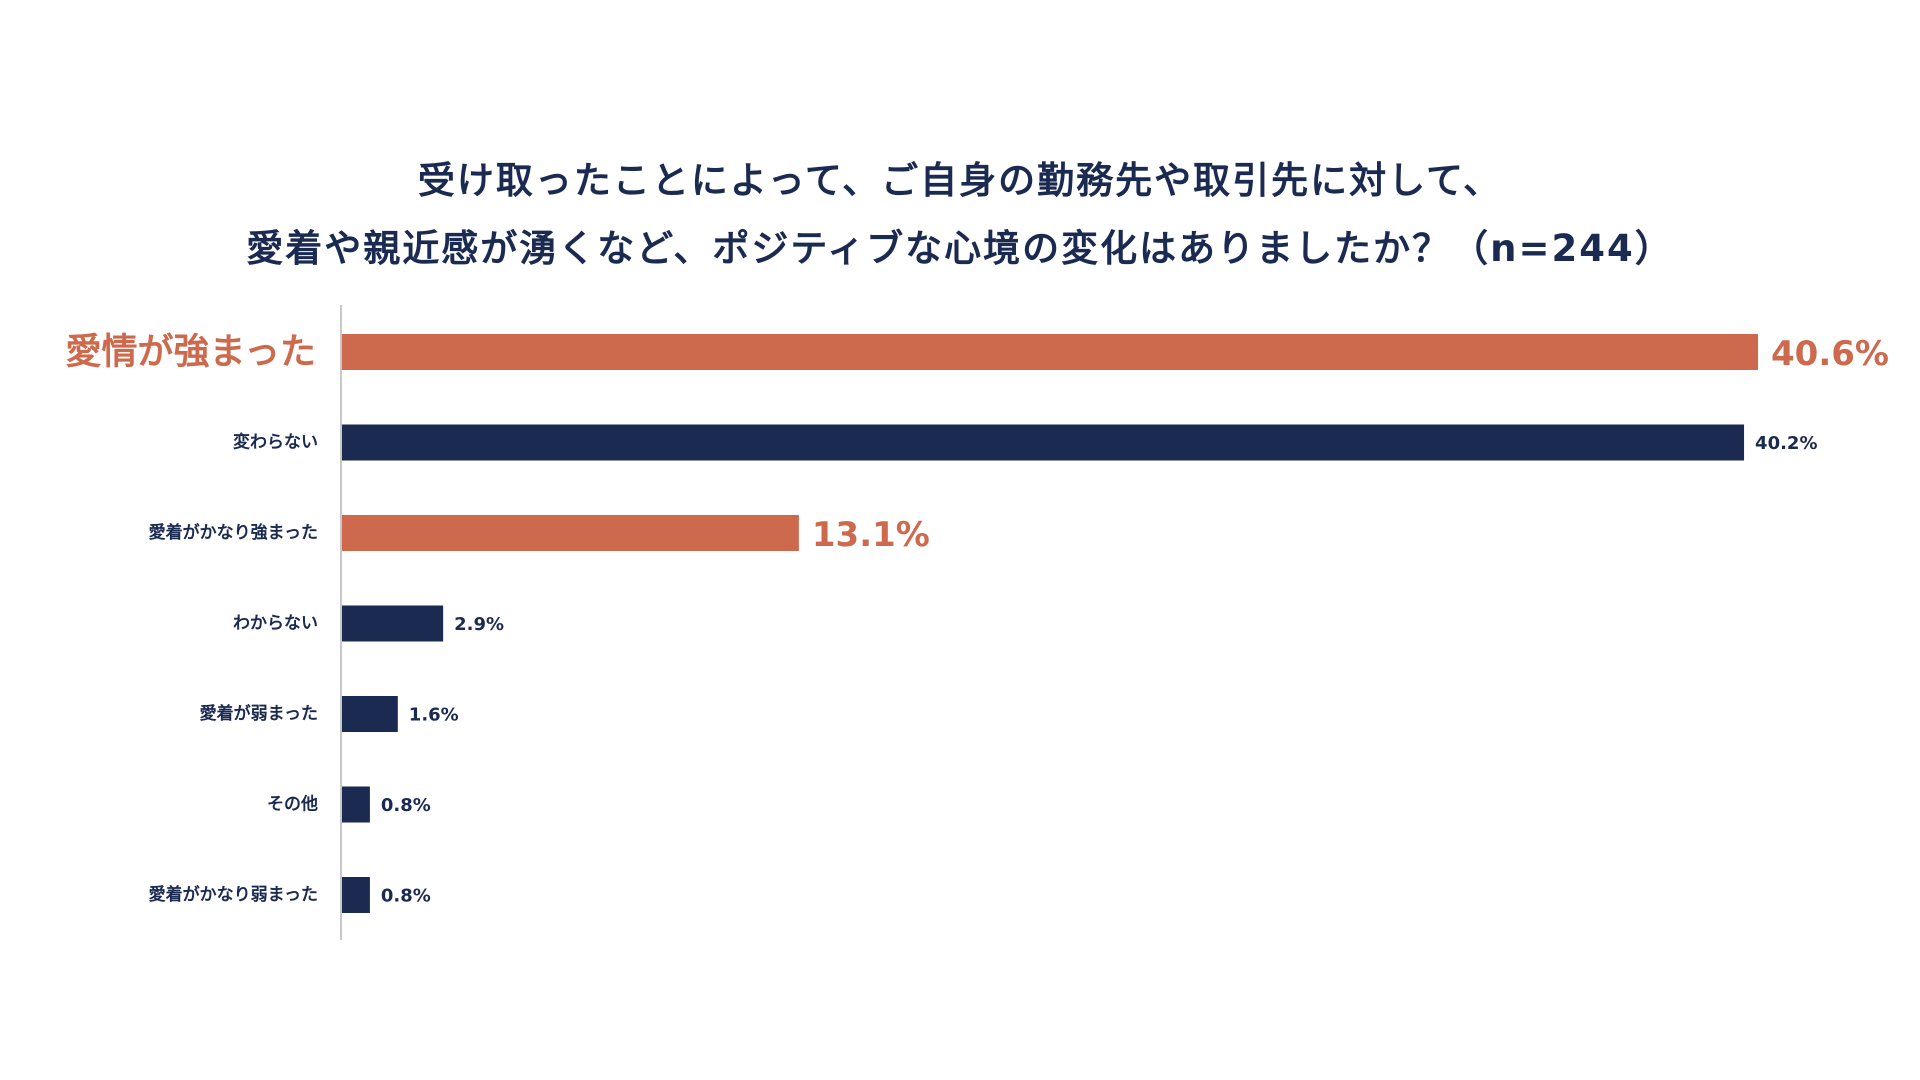 This screenshot has height=1080, width=1920. Describe the element at coordinates (406, 896) in the screenshot. I see `value-label-6: 0.8%` at that location.